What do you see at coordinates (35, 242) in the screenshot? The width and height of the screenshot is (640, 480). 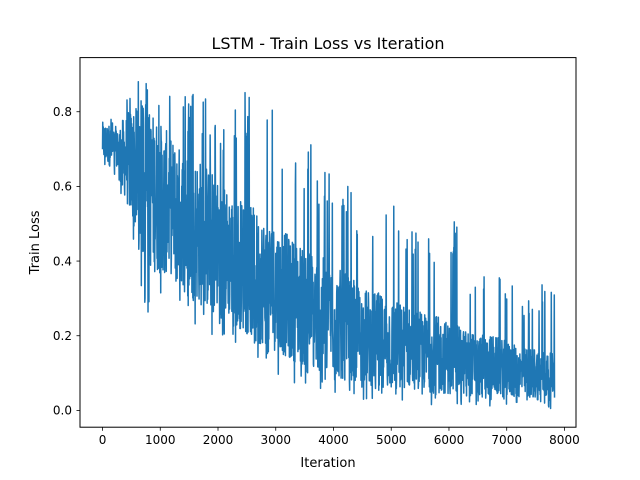 I see `y-axis-label: Train Loss` at bounding box center [35, 242].